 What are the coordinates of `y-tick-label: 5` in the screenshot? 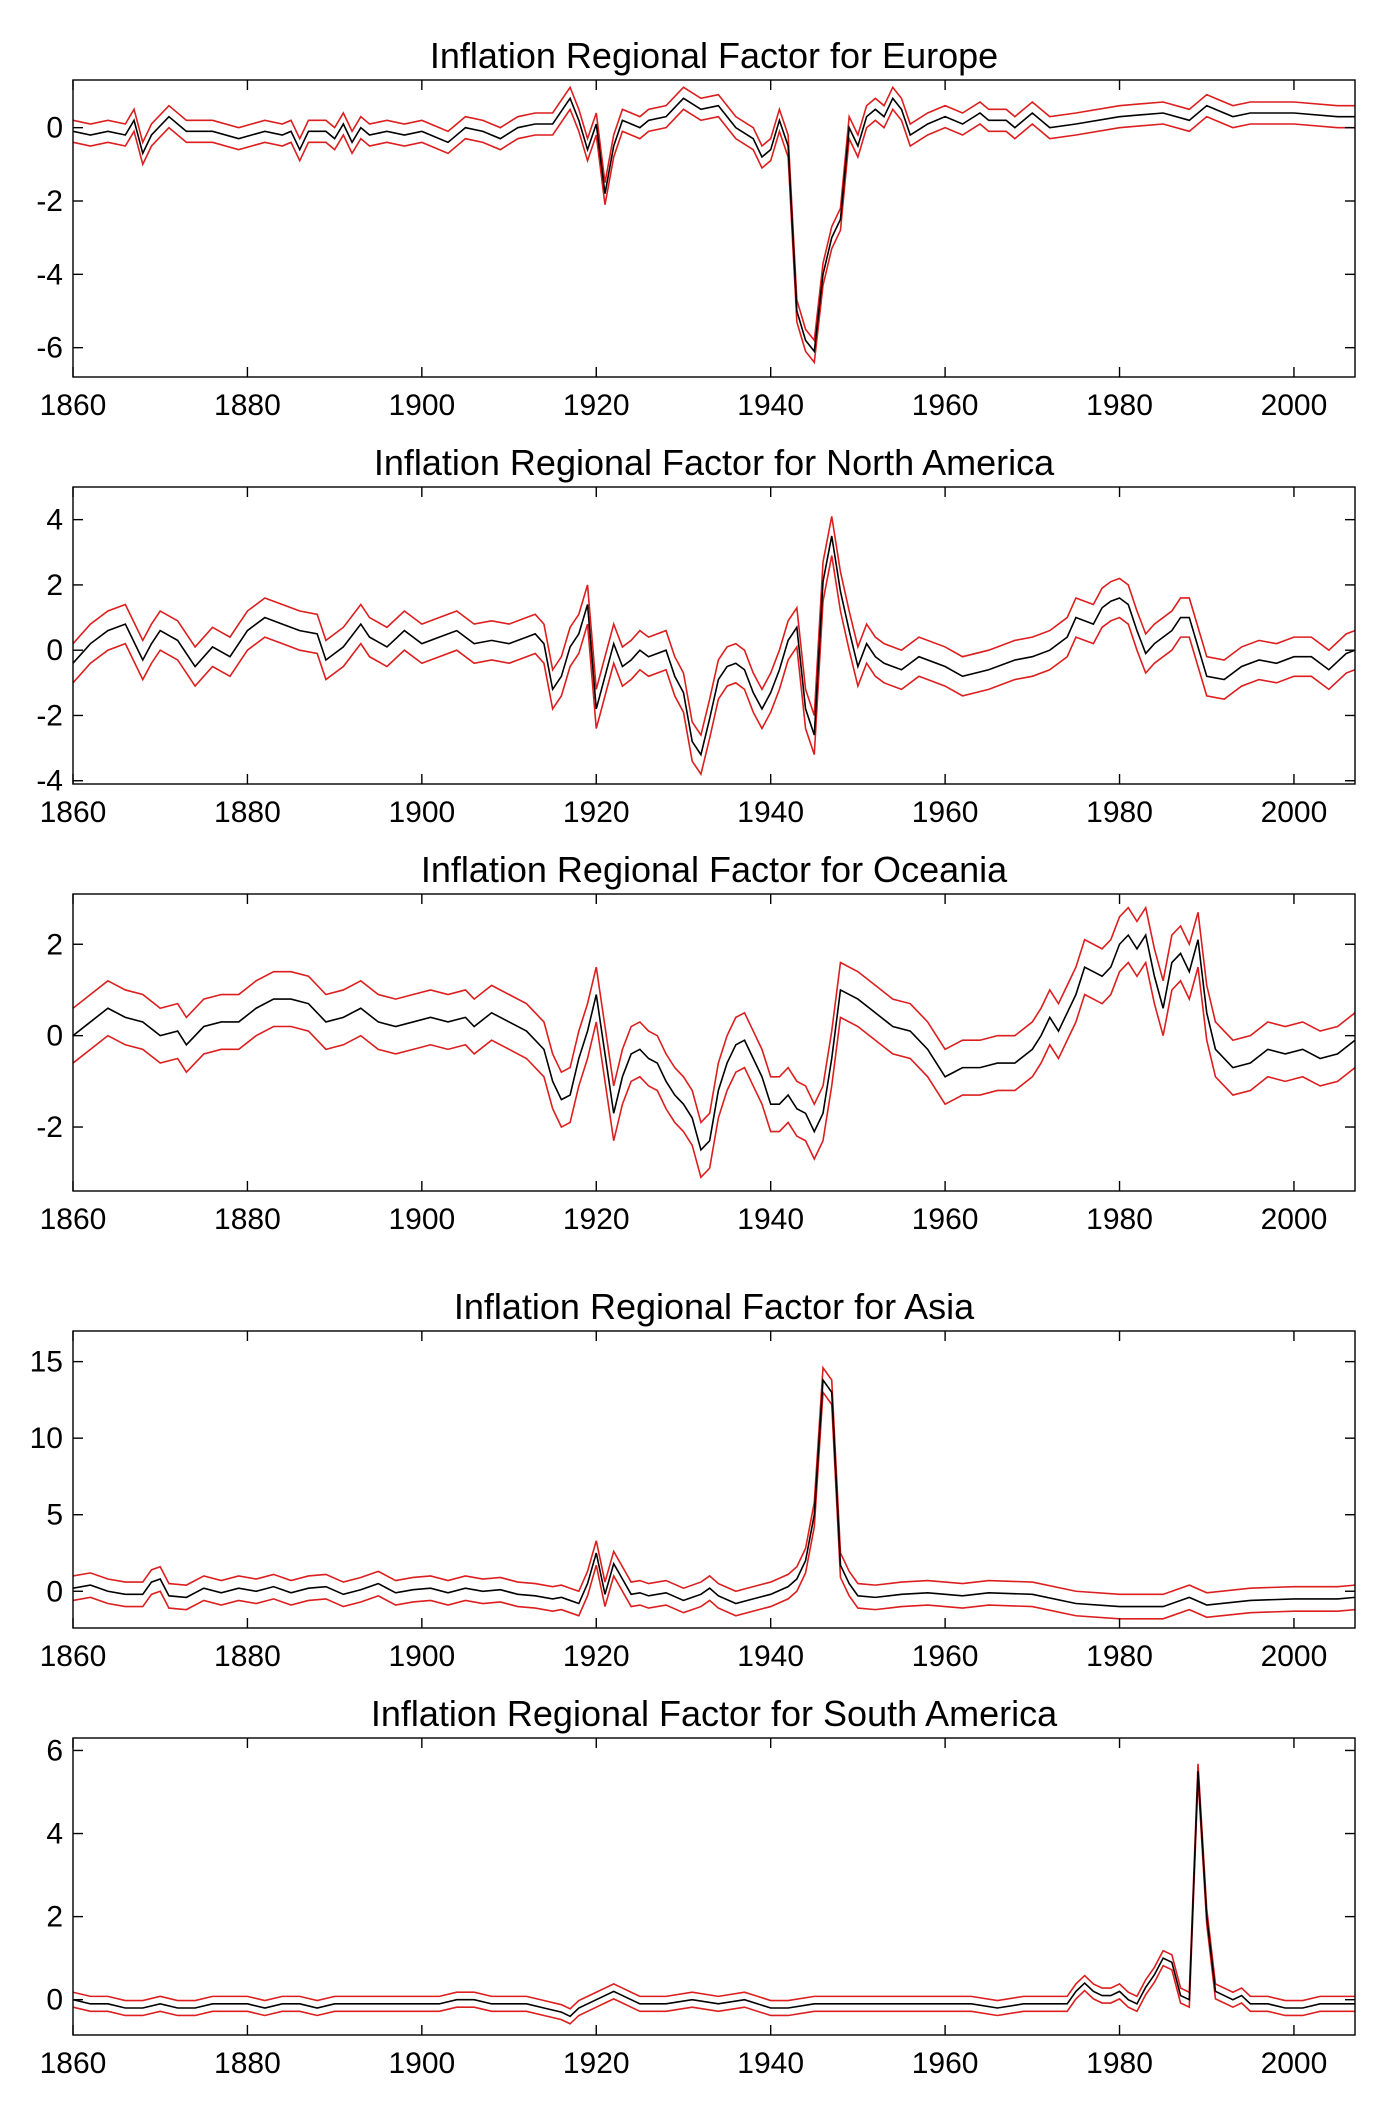 It's located at (54, 1515).